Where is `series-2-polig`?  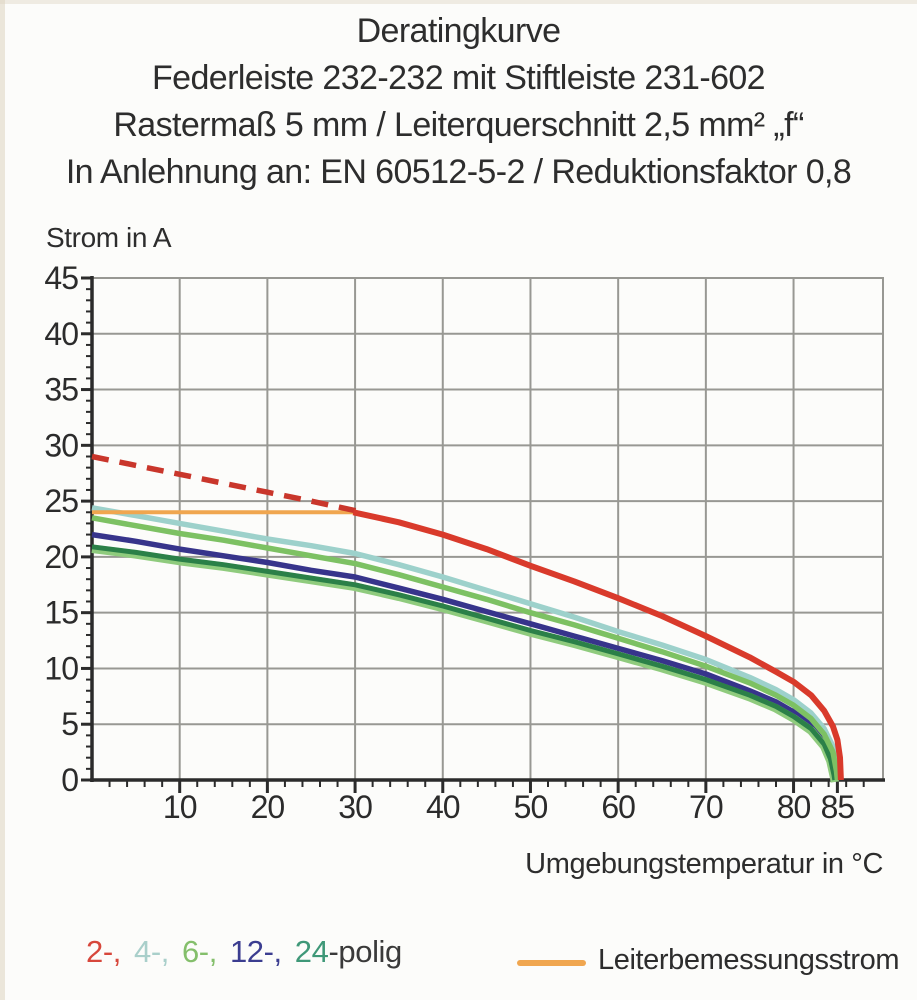
series-2-polig is located at coordinates (598, 645).